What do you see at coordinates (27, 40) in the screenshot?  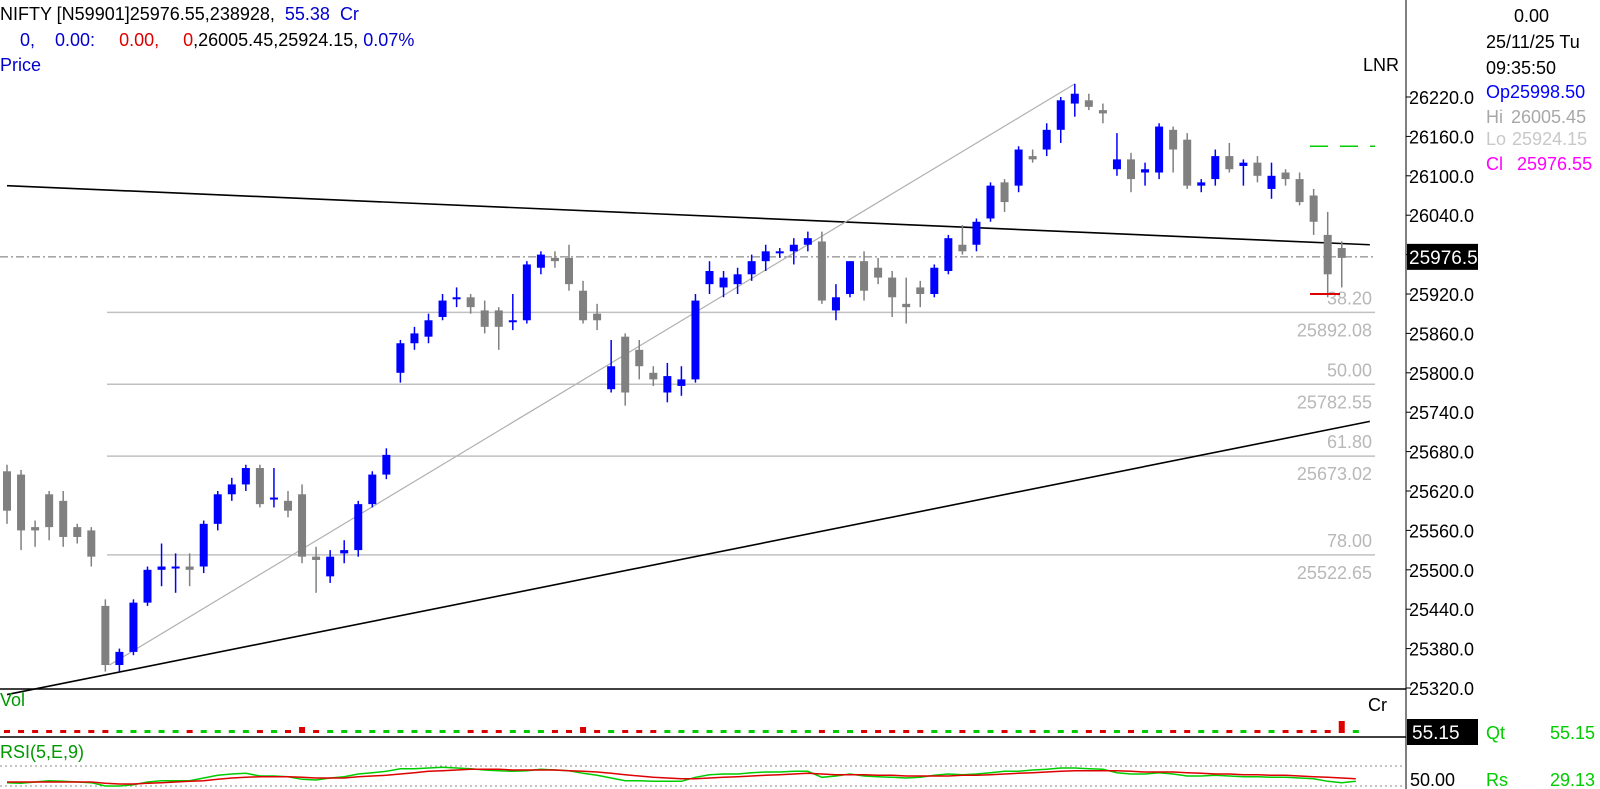 I see `header-field-a: 0,` at bounding box center [27, 40].